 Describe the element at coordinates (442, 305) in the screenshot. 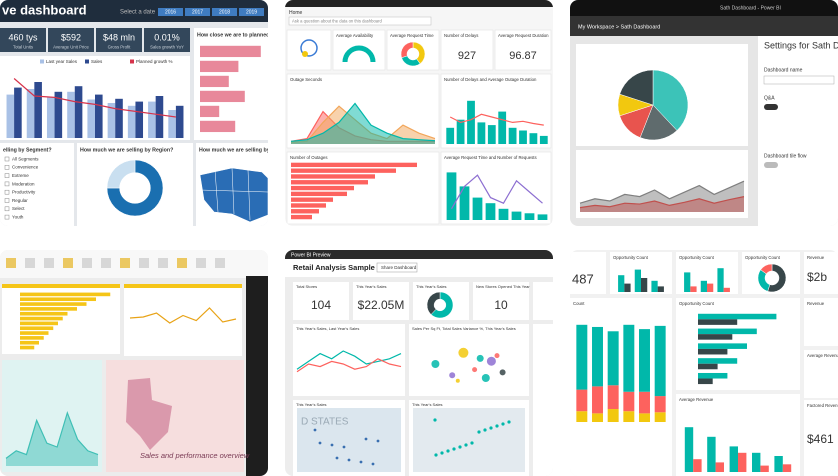

I see `pie-slice` at that location.